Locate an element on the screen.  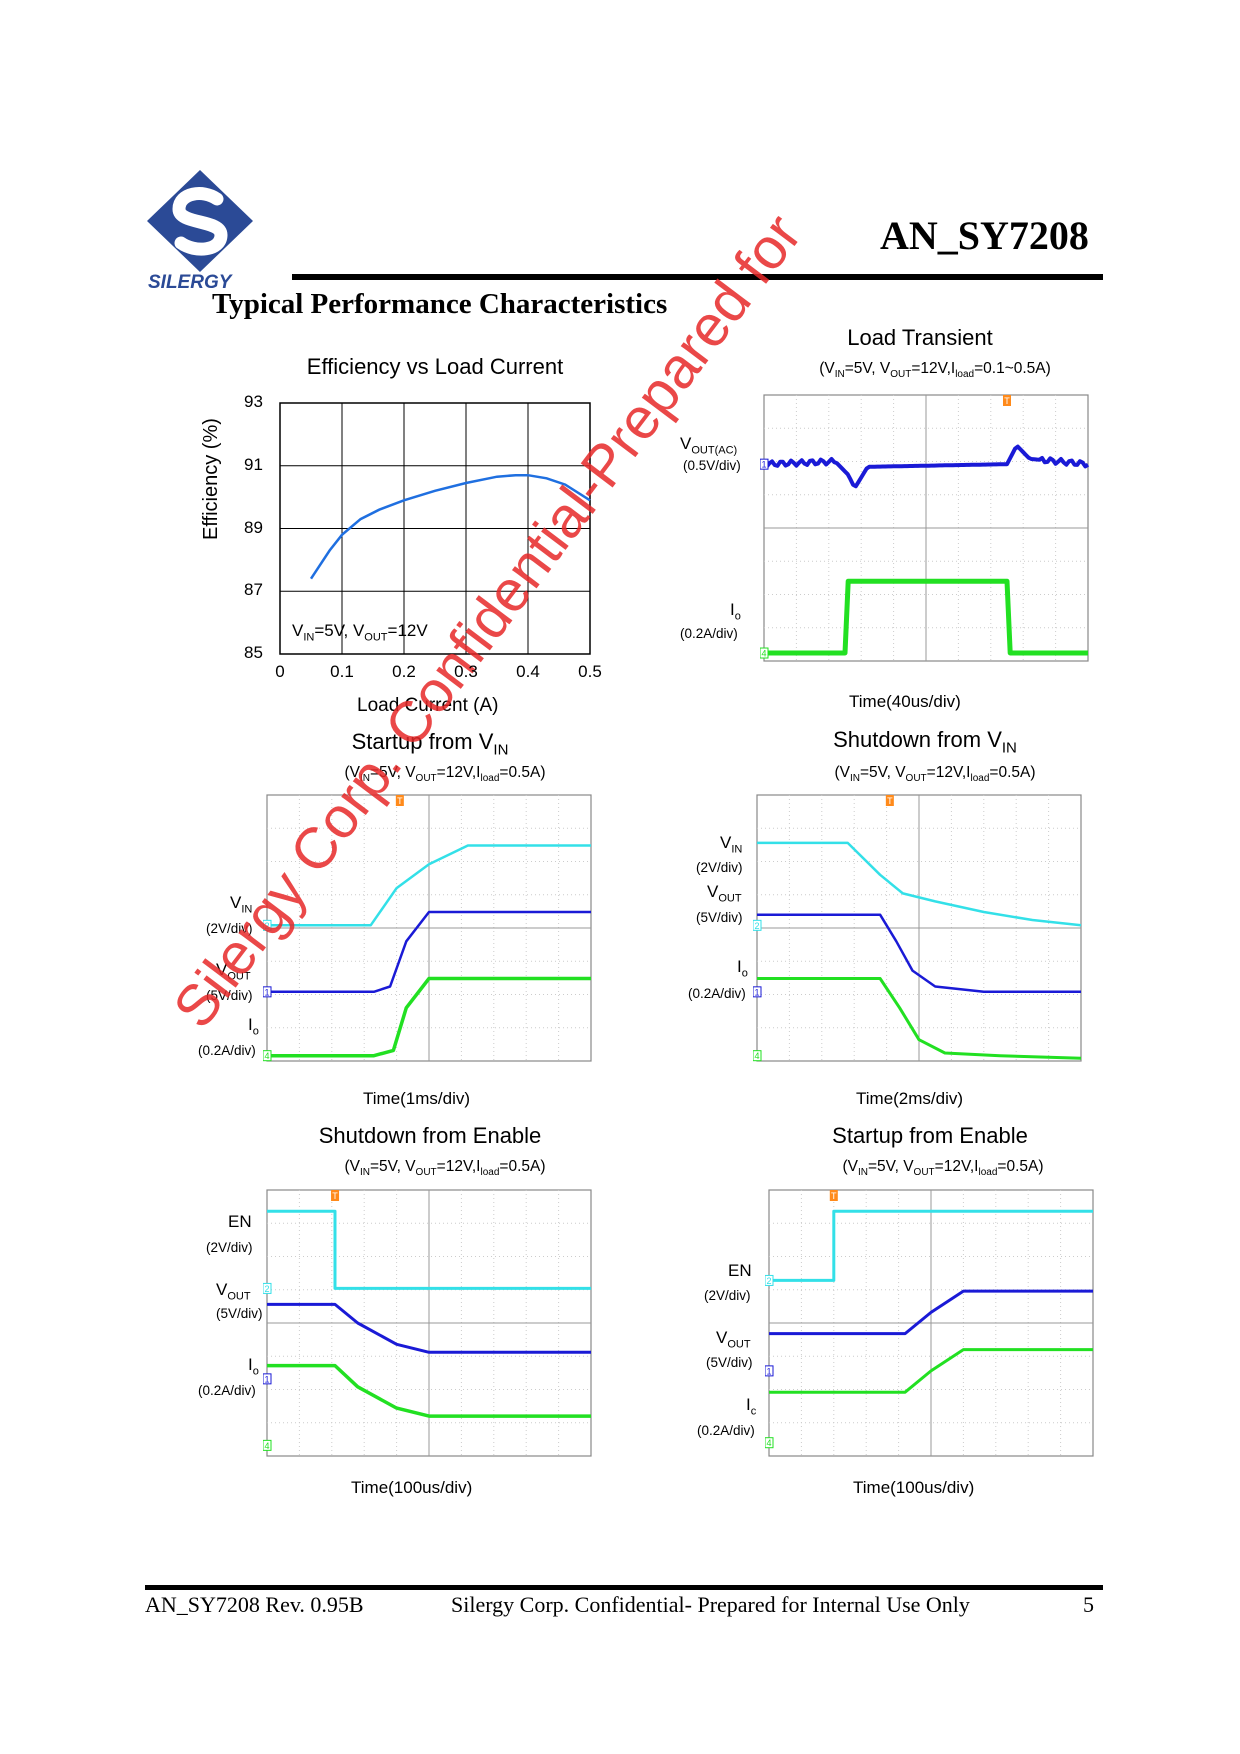
x-tick-label: 0.5 is located at coordinates (590, 671).